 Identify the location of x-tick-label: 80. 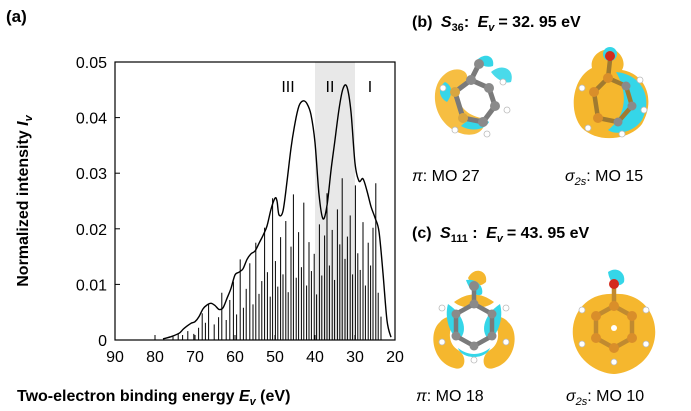
(155, 357).